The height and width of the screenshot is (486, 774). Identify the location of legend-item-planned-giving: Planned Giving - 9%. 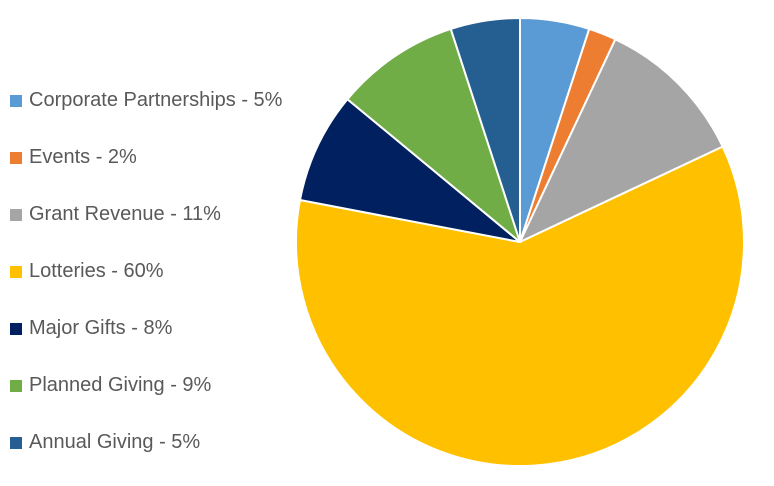
(160, 385).